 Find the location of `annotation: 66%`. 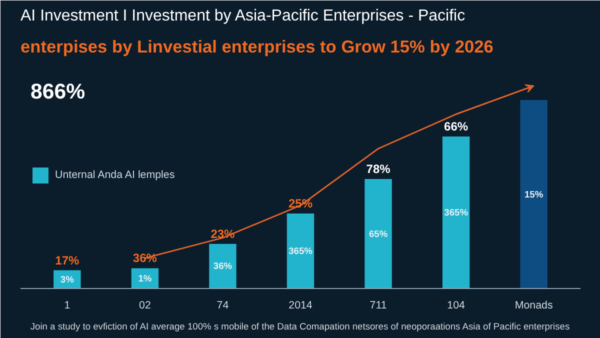

annotation: 66% is located at coordinates (456, 126).